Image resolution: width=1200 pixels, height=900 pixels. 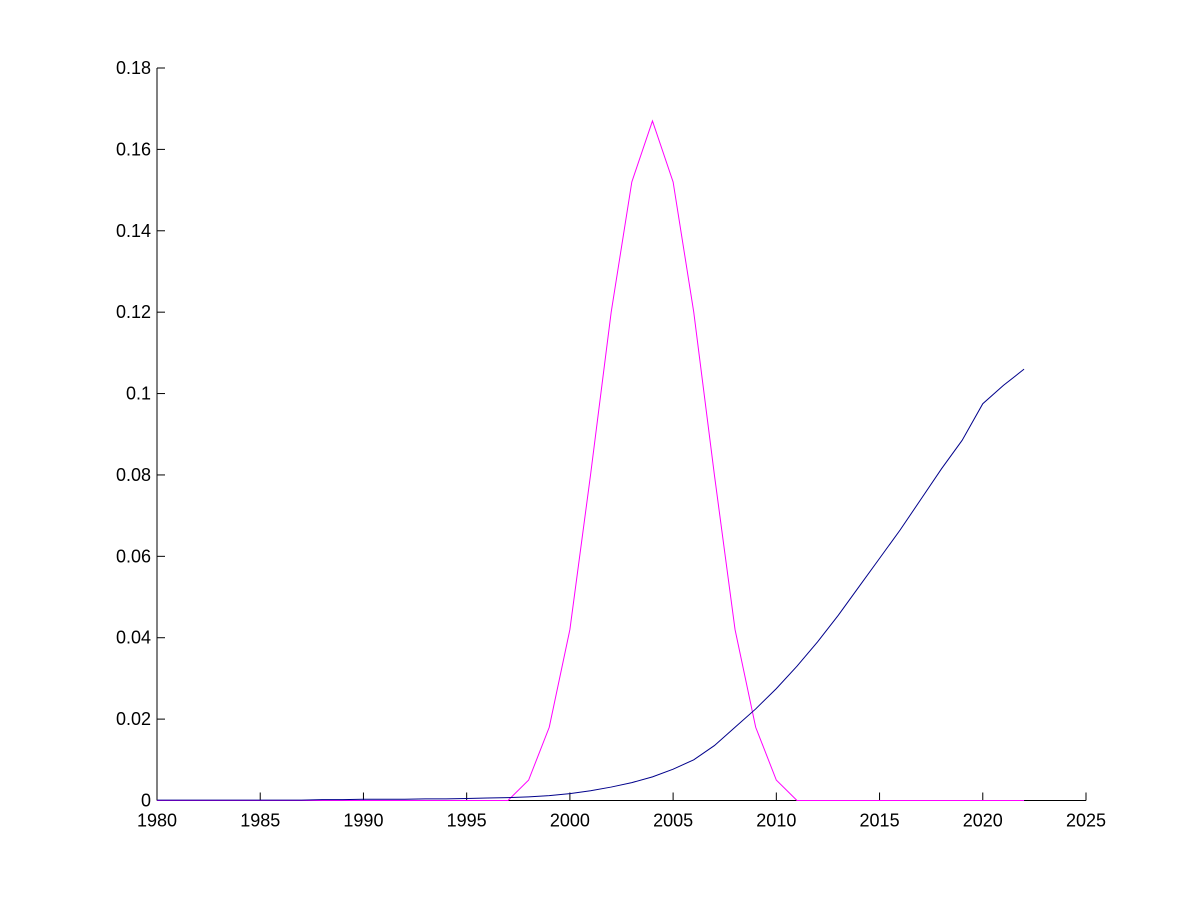 I want to click on x-tick-label: 2000, so click(x=570, y=821).